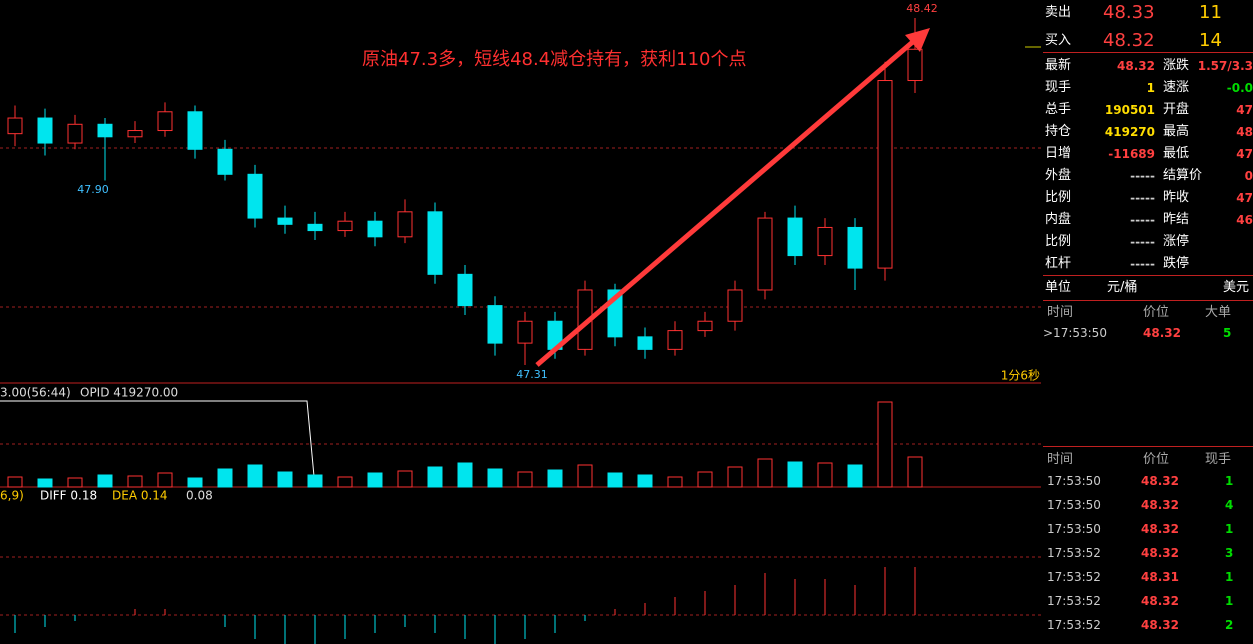 Image resolution: width=1253 pixels, height=644 pixels. I want to click on text: 时间, so click(1060, 459).